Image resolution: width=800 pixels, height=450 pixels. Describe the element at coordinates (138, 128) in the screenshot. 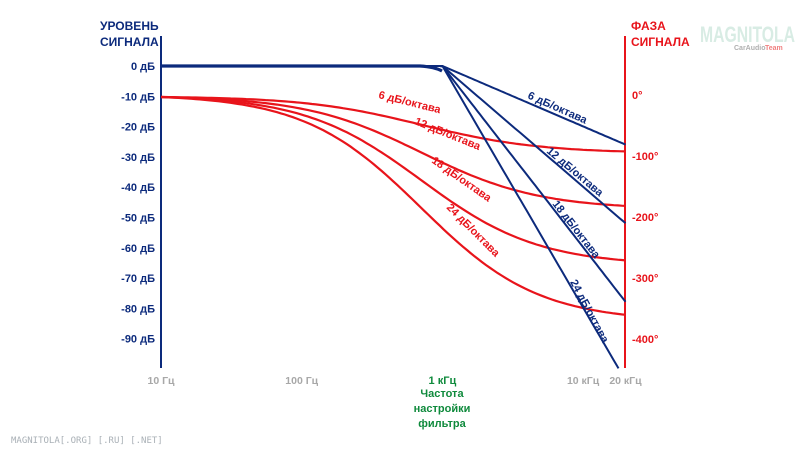

I see `left-tick-label: -20 дБ` at that location.